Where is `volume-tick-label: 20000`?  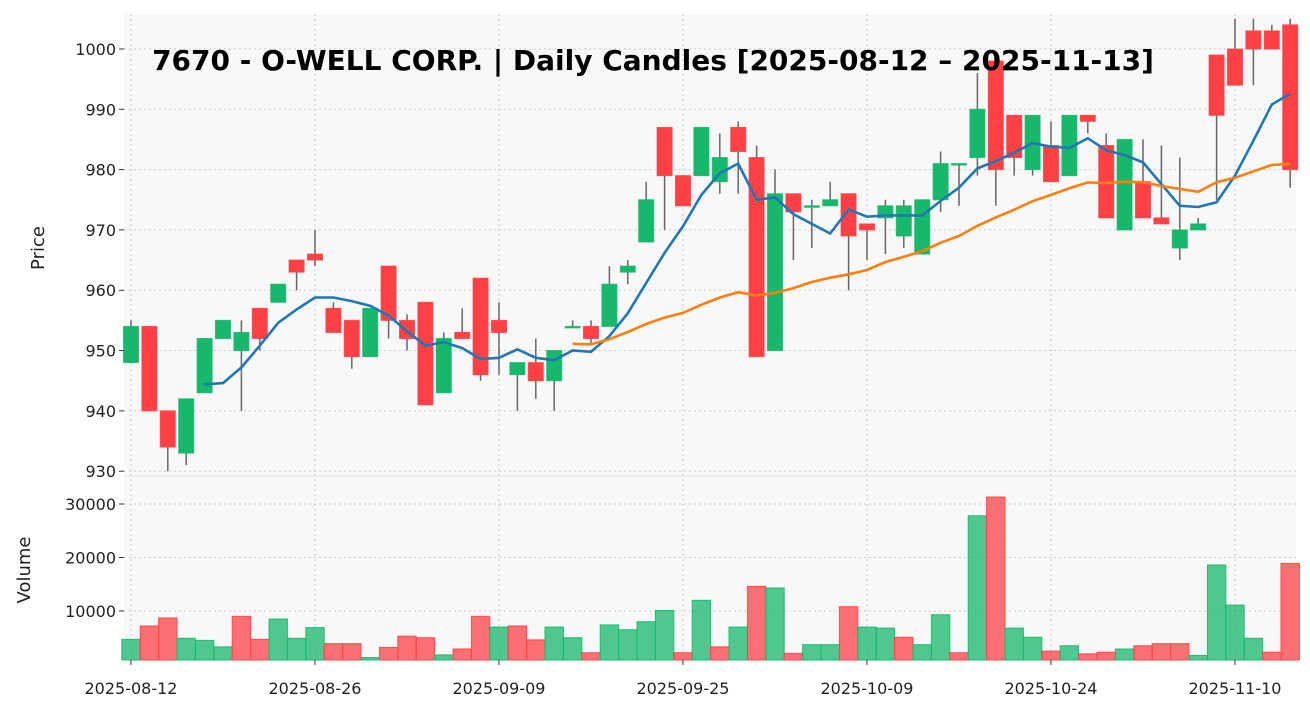
volume-tick-label: 20000 is located at coordinates (90, 557).